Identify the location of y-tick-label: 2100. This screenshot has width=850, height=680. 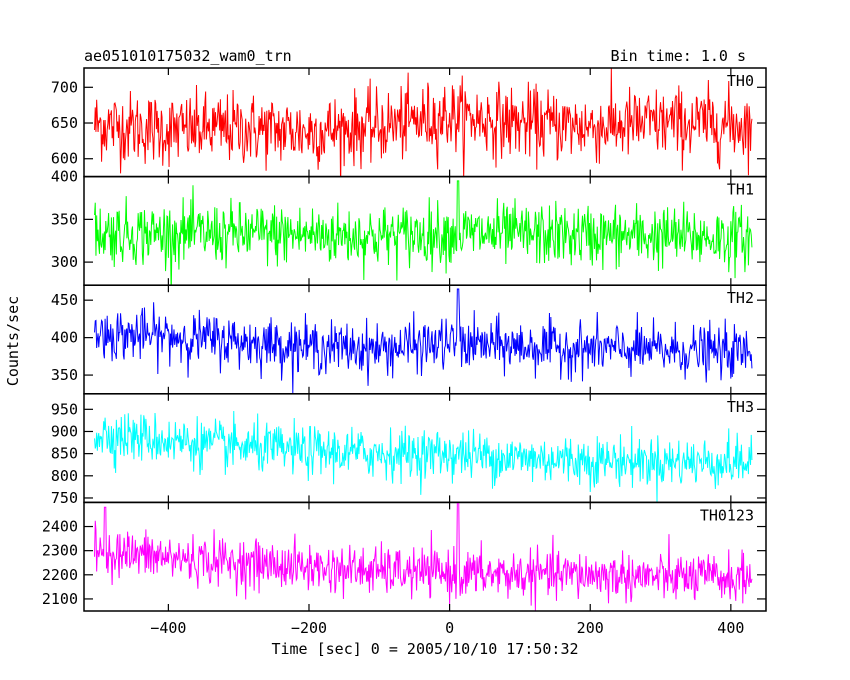
(60, 599).